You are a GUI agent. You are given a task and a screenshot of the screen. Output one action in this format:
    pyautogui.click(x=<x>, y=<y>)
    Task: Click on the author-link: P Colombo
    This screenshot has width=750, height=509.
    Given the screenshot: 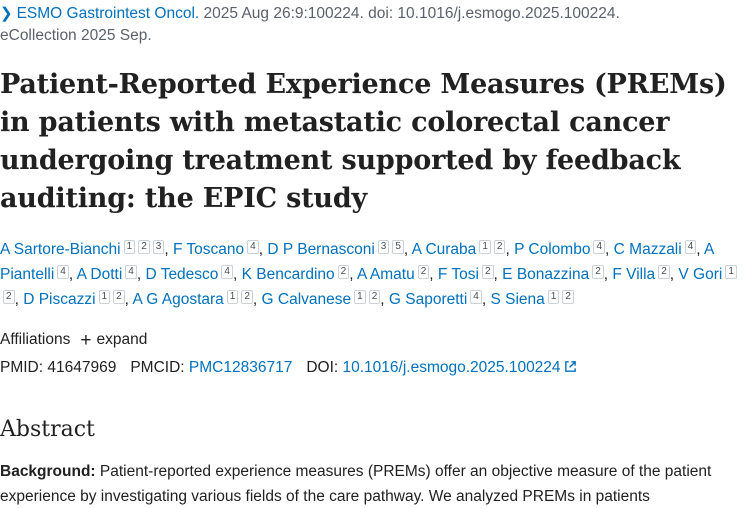 What is the action you would take?
    pyautogui.click(x=552, y=249)
    